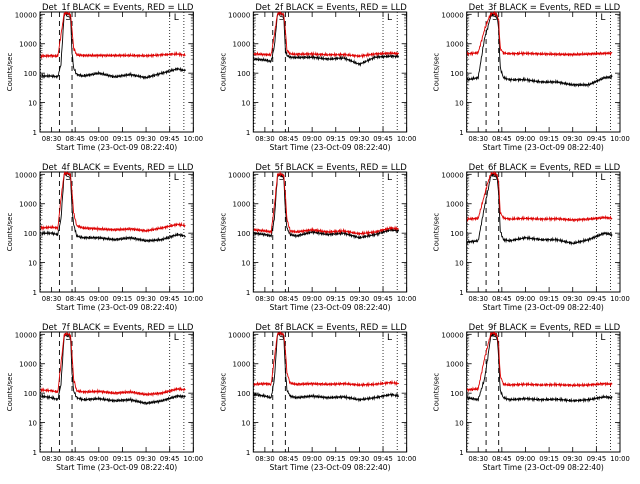 Image resolution: width=640 pixels, height=484 pixels. Describe the element at coordinates (118, 8) in the screenshot. I see `panel-title: Det_1f BLACK = Events, RED = LLD` at that location.